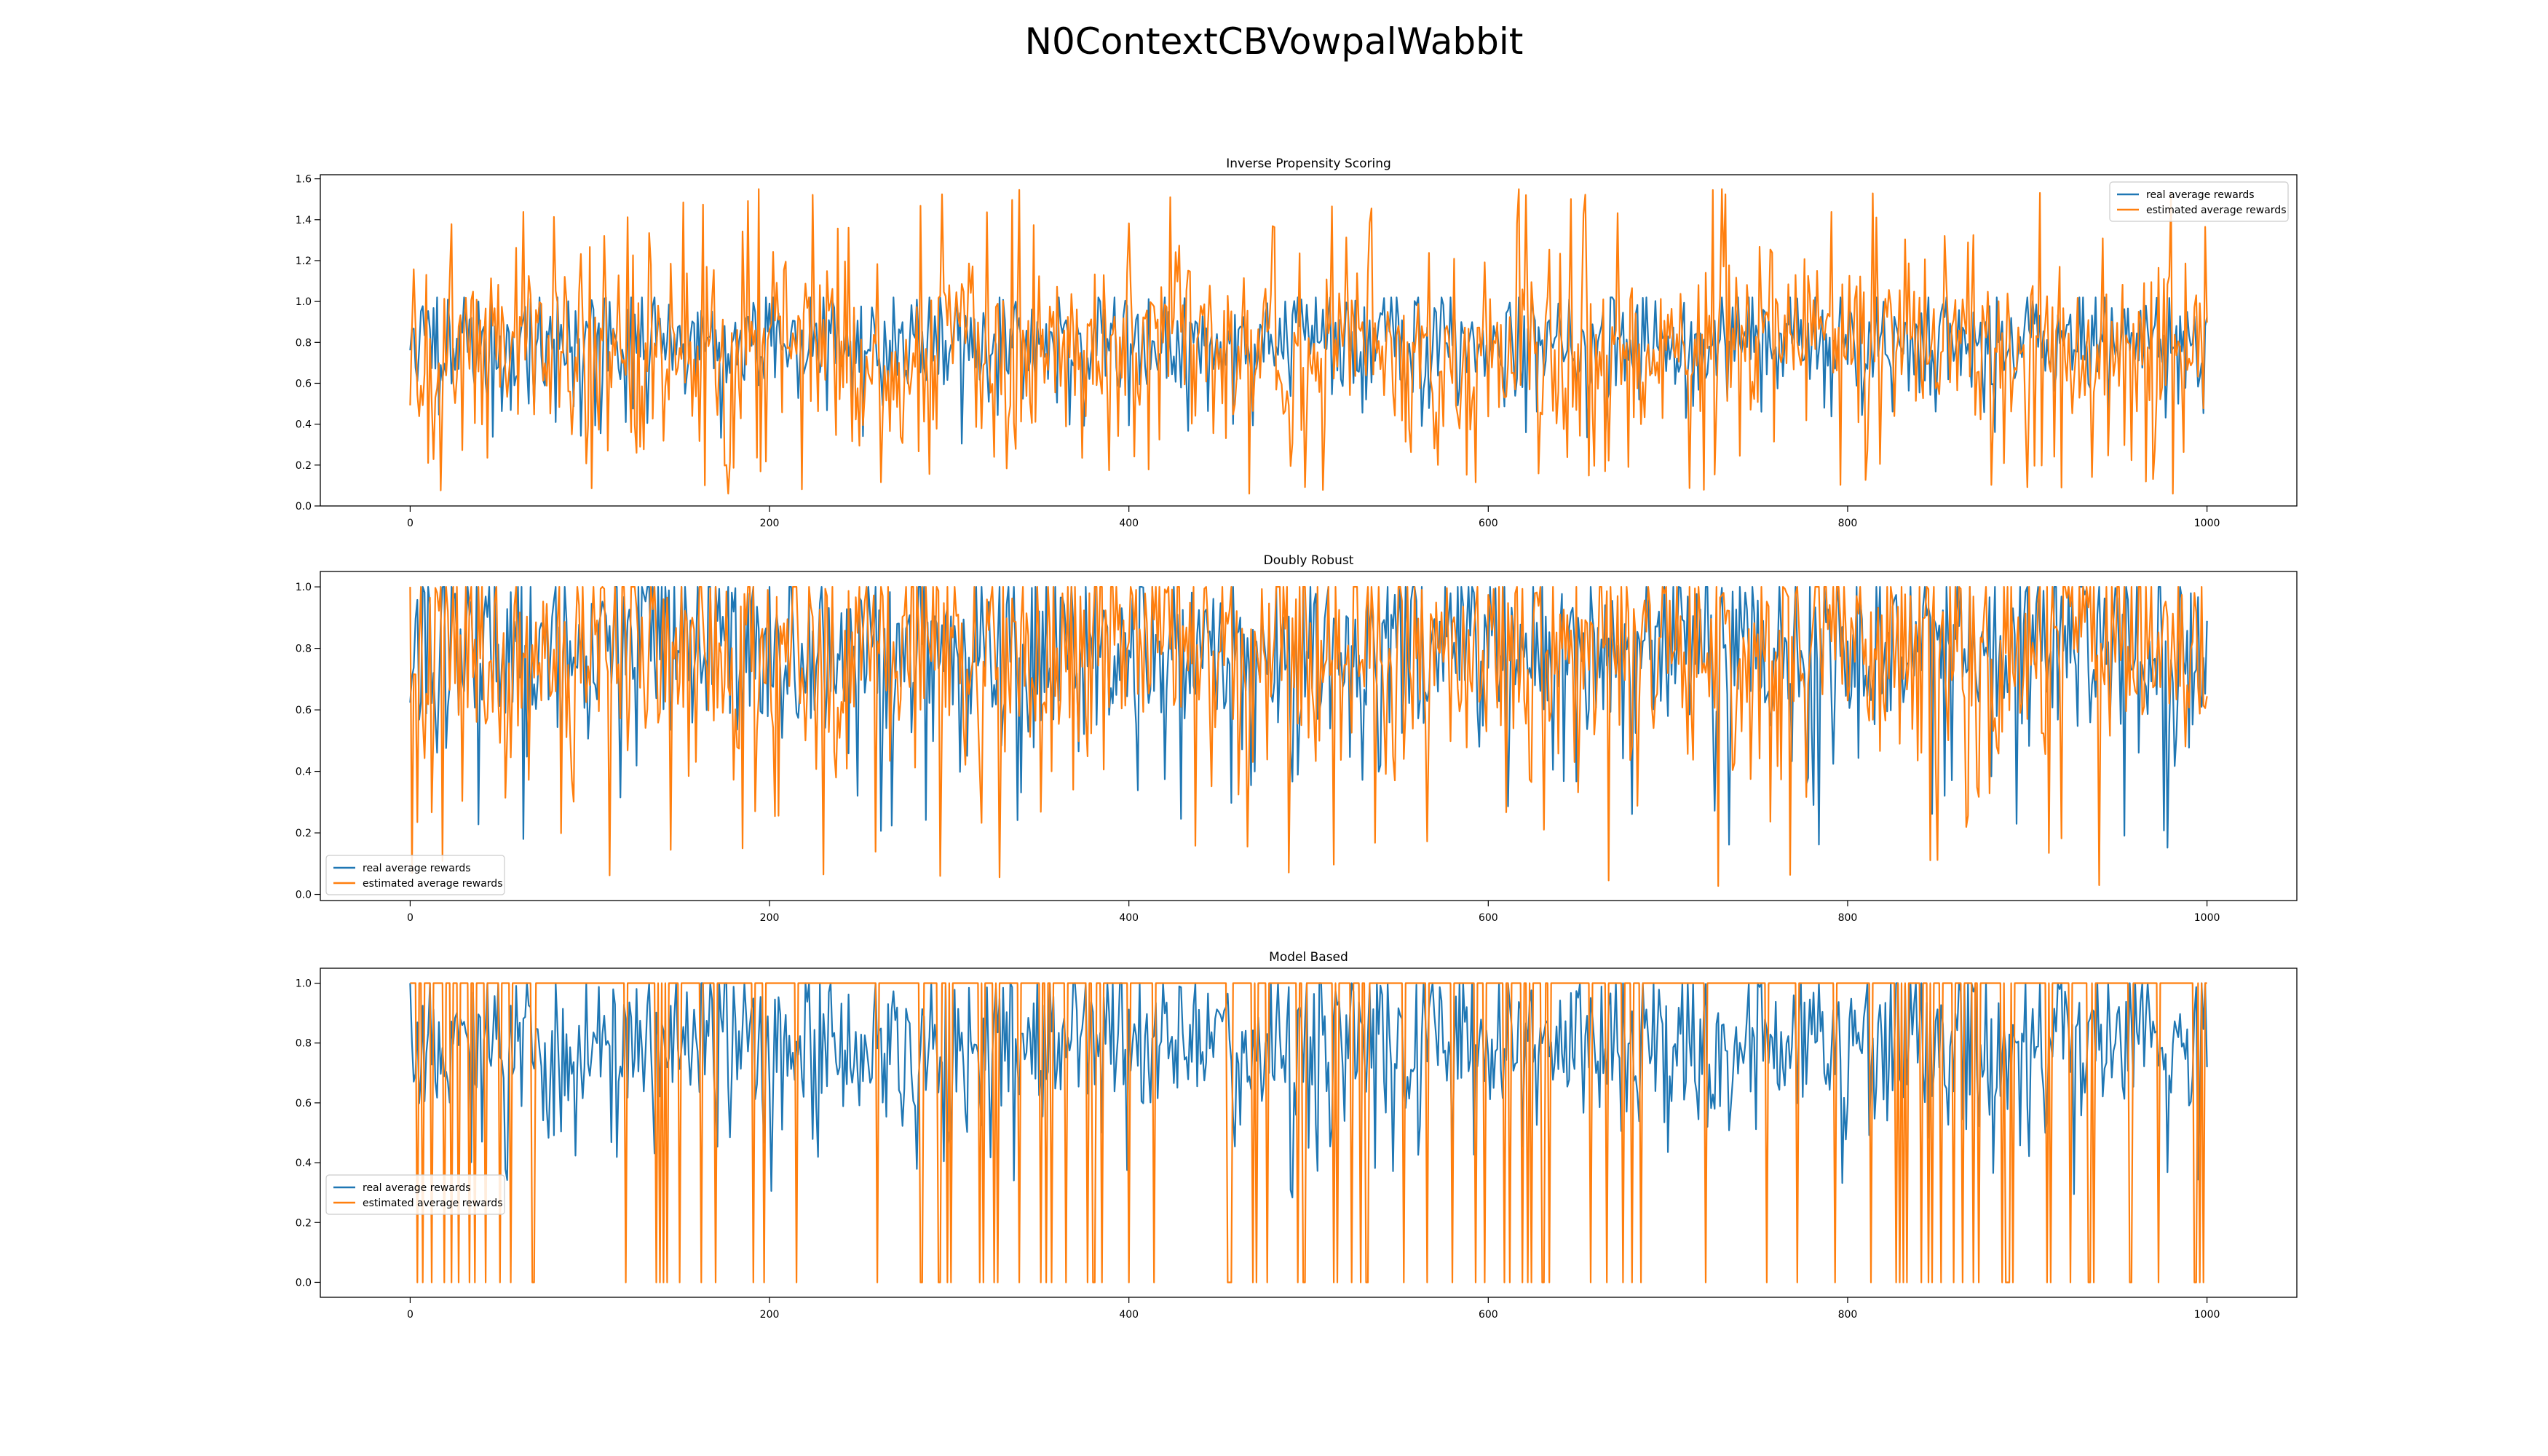 This screenshot has width=2548, height=1456. I want to click on subplot-title: Doubly Robust, so click(1309, 560).